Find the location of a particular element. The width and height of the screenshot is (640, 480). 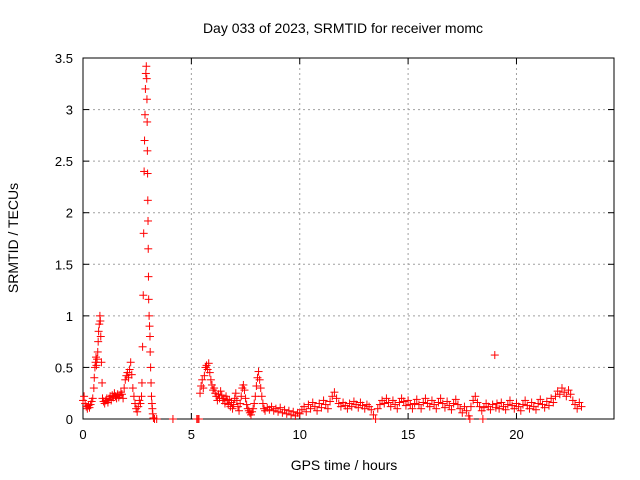

y-tick-label: 2 is located at coordinates (69, 213).